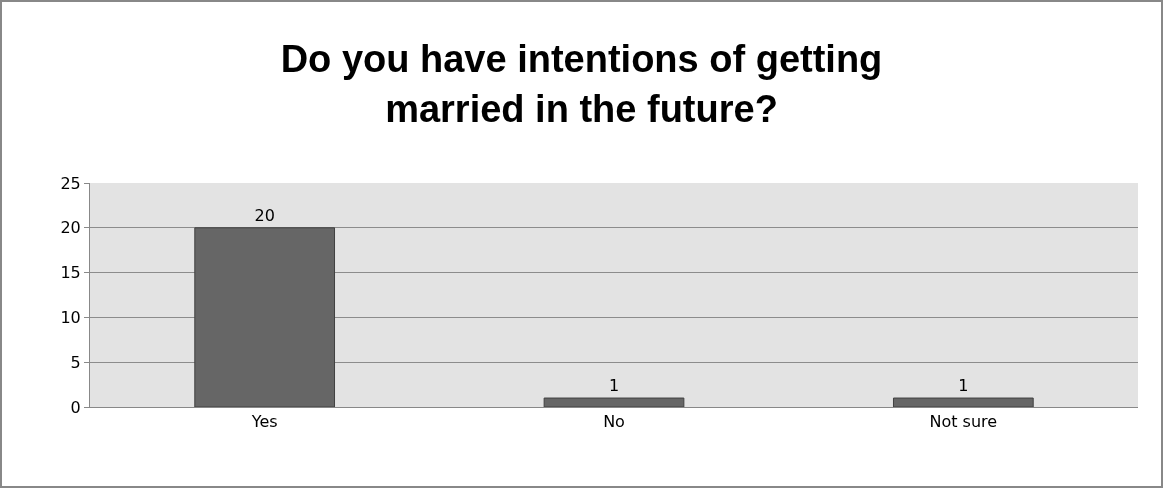 The width and height of the screenshot is (1163, 488). I want to click on y-tick-label: 5, so click(75, 362).